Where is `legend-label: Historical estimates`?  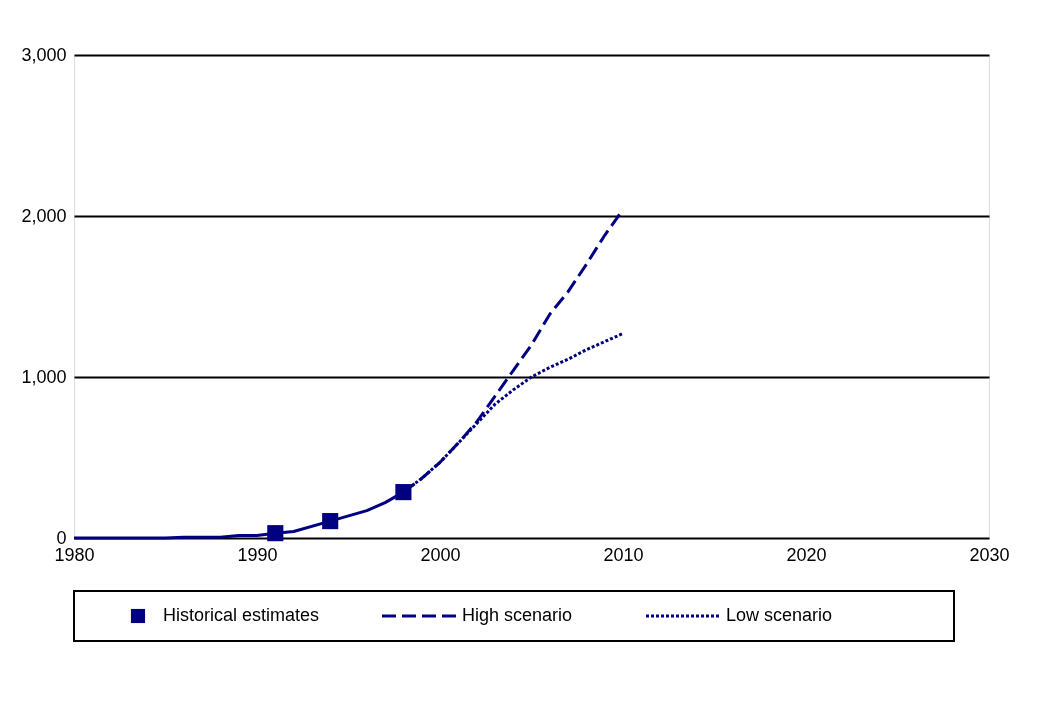 legend-label: Historical estimates is located at coordinates (241, 615).